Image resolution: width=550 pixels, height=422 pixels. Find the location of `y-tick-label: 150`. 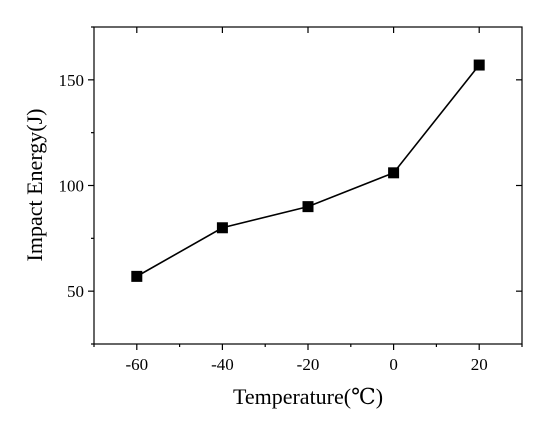

y-tick-label: 150 is located at coordinates (72, 80).